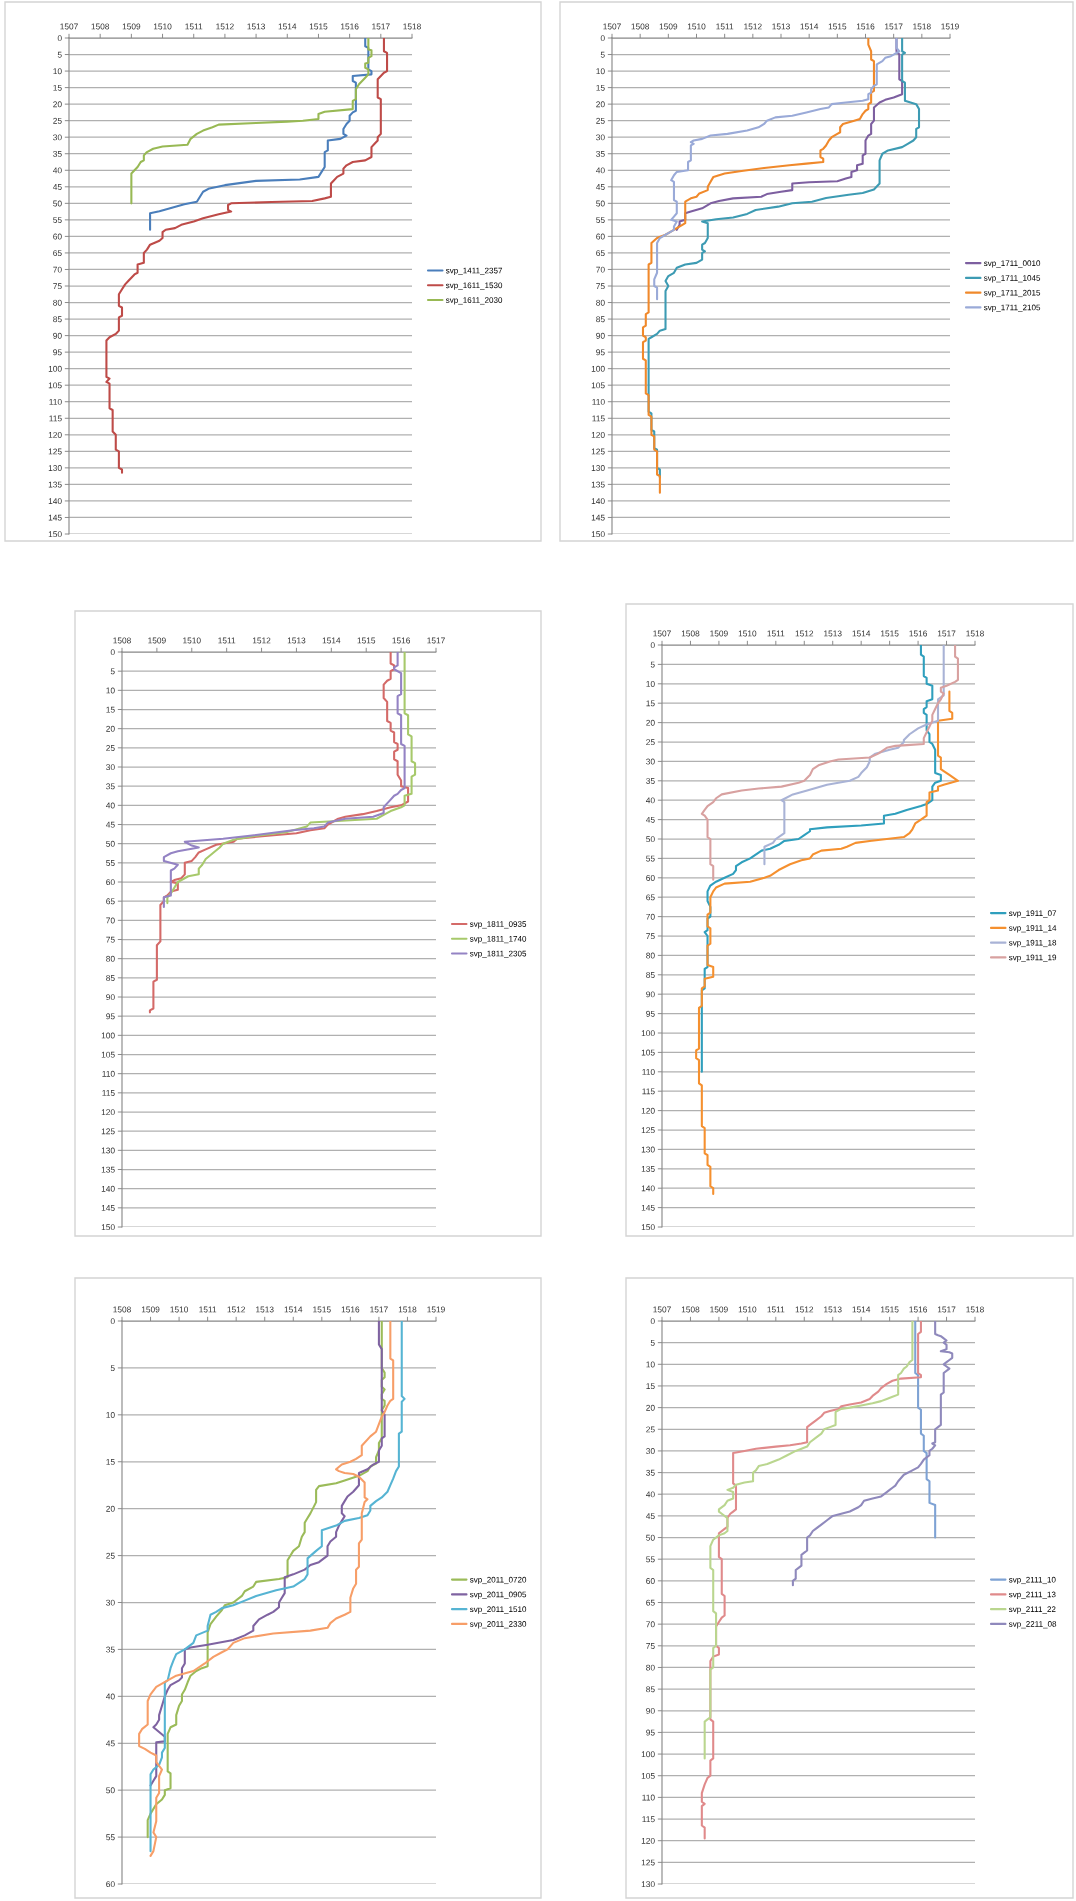 This screenshot has height=1901, width=1076. What do you see at coordinates (600, 87) in the screenshot?
I see `y-tick-label: 15` at bounding box center [600, 87].